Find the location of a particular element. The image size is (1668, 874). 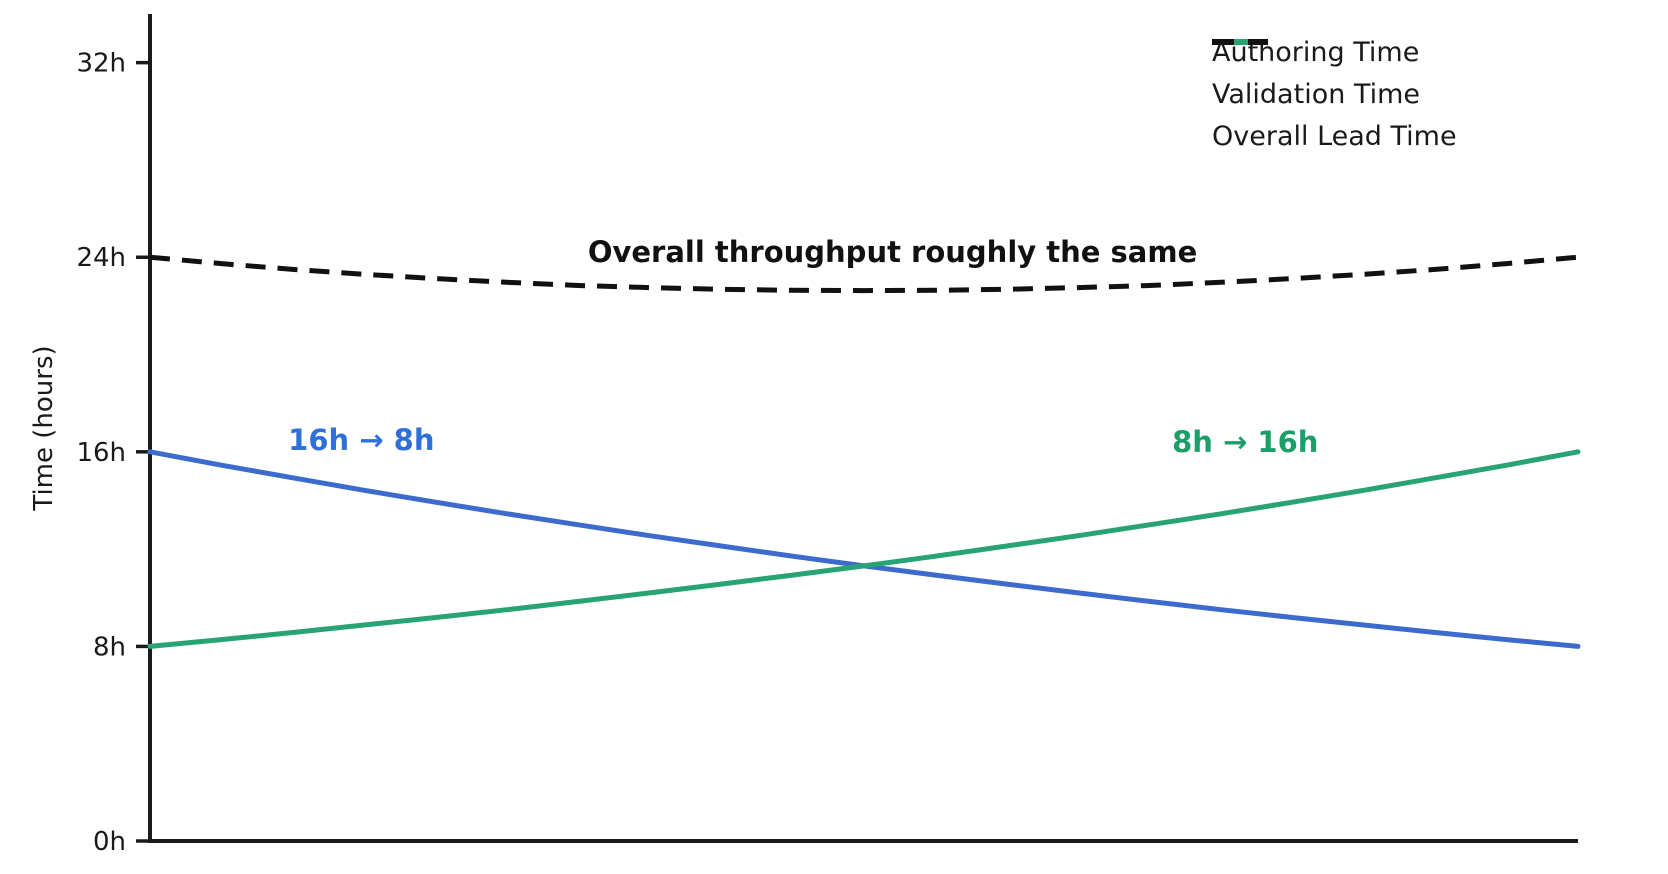

annotation-validation-change: 8h → 16h is located at coordinates (1245, 442).